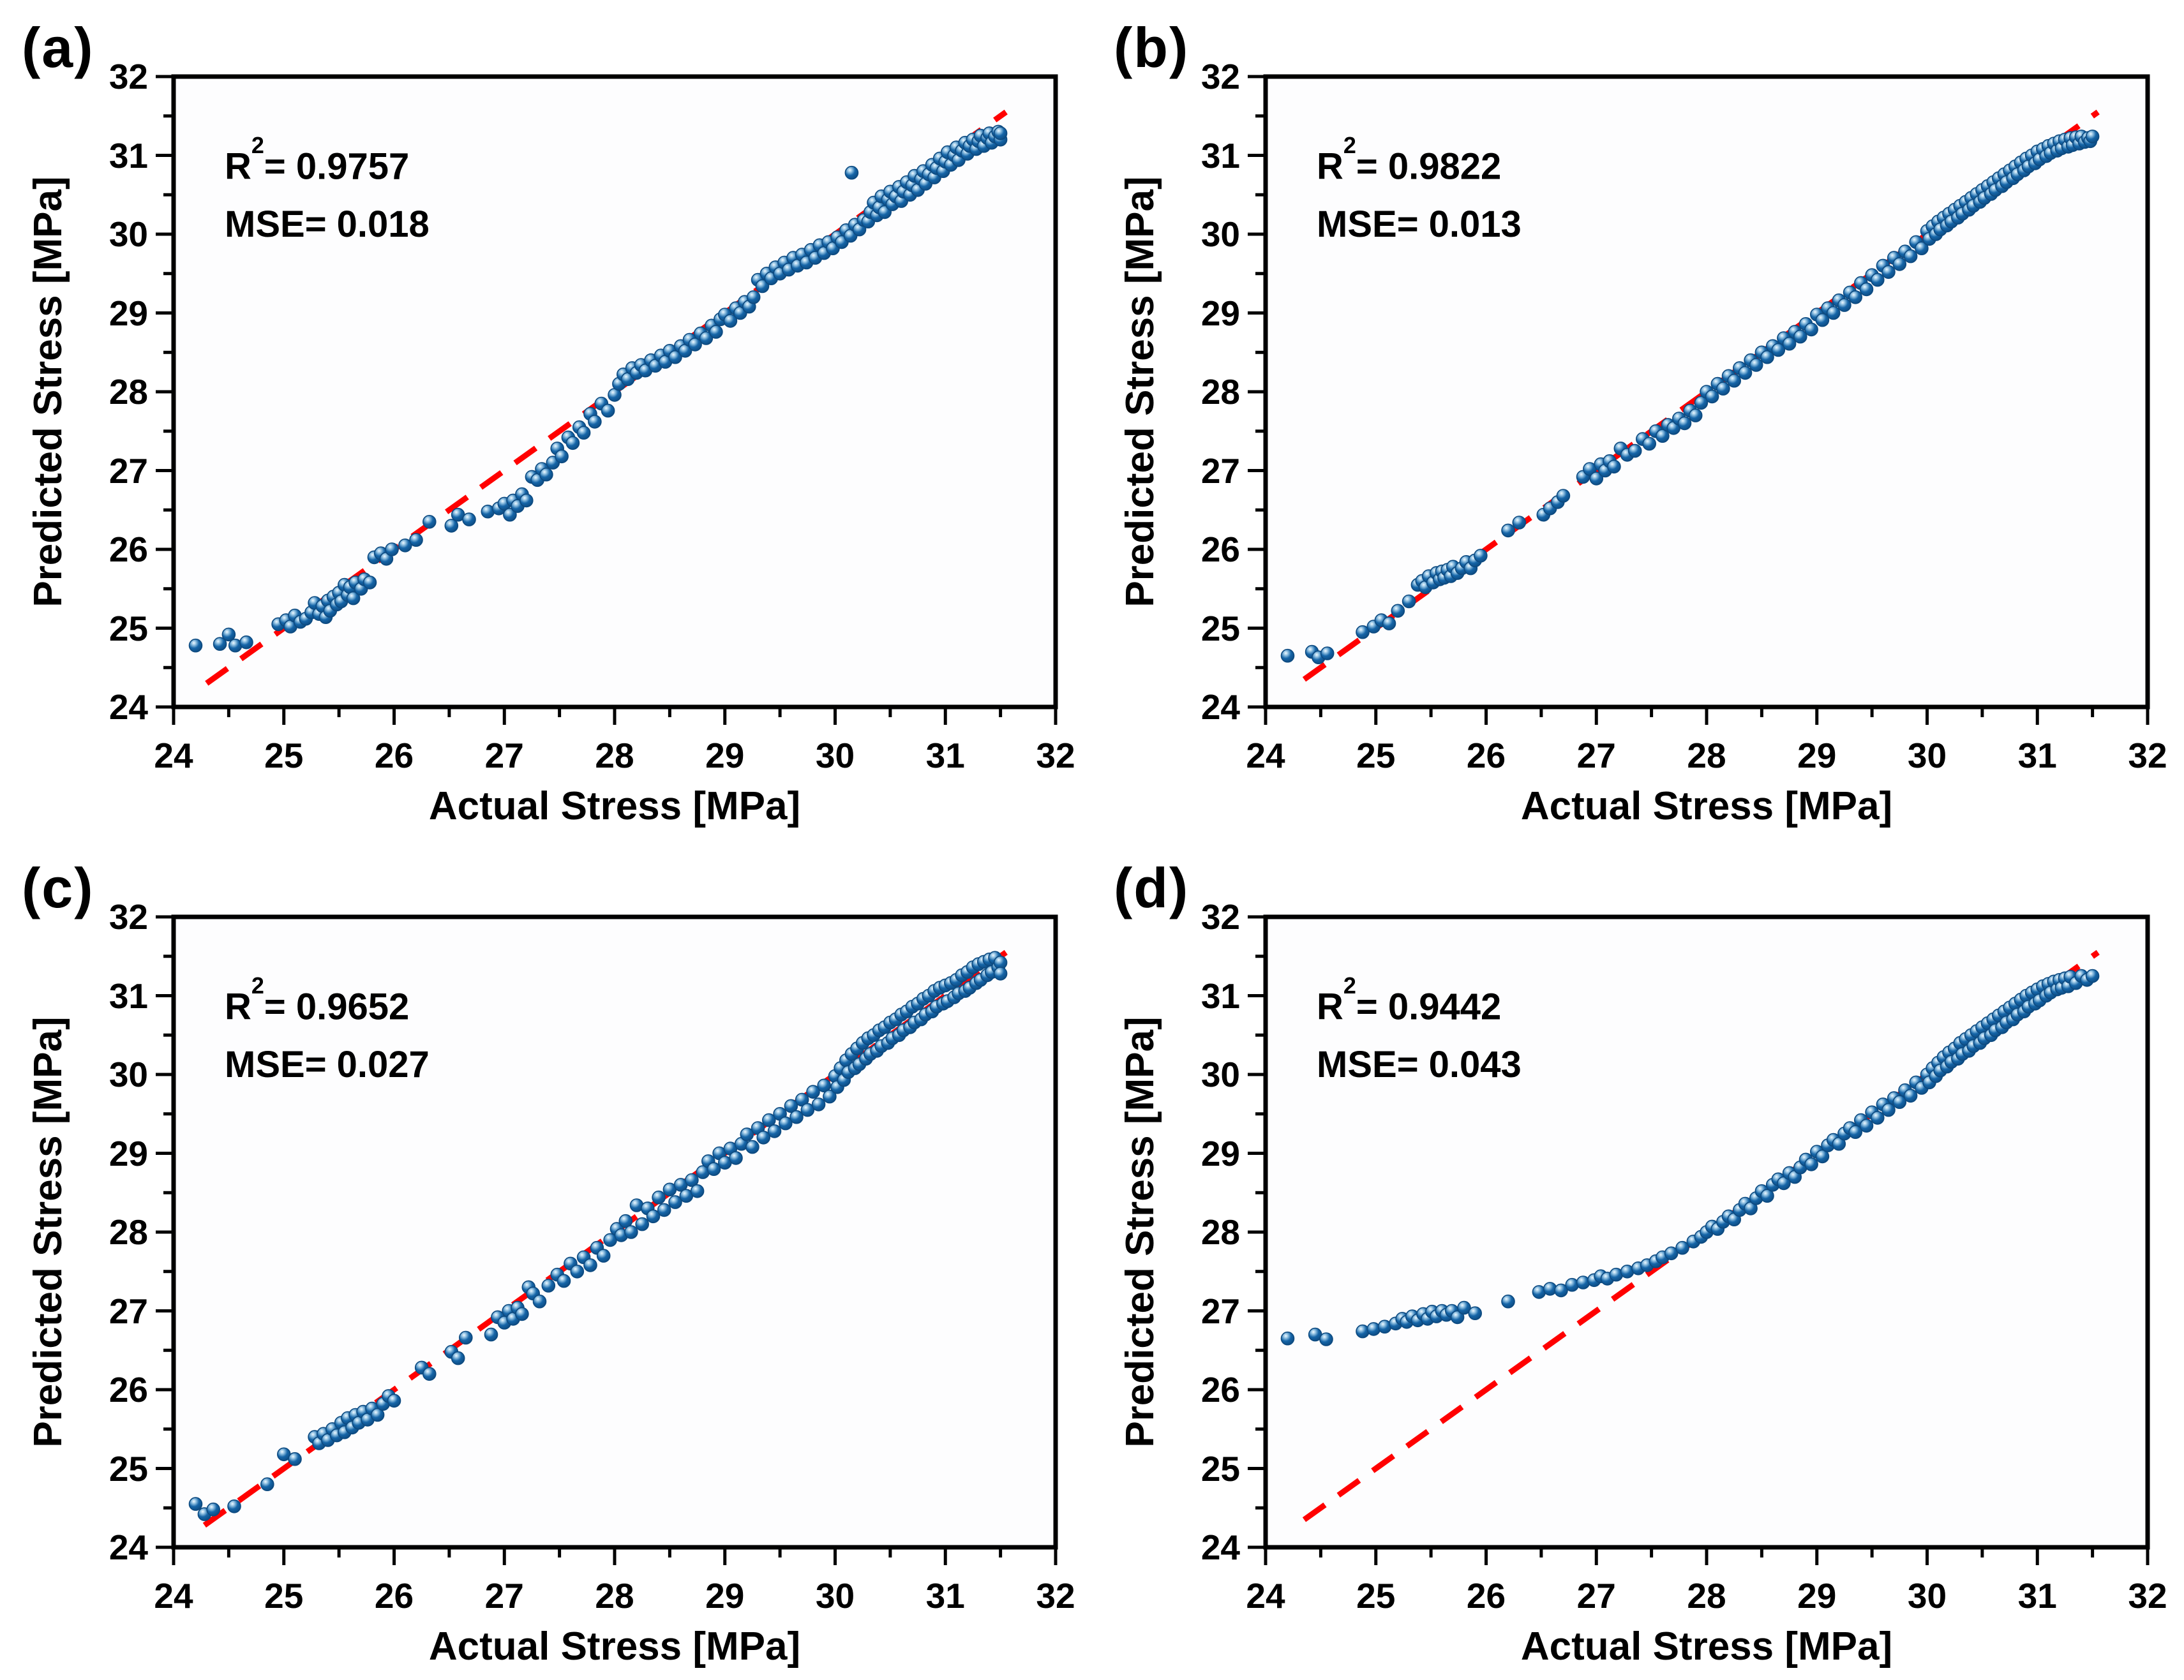 This screenshot has width=2184, height=1680. Describe the element at coordinates (58, 48) in the screenshot. I see `panel-letter: (a)` at that location.